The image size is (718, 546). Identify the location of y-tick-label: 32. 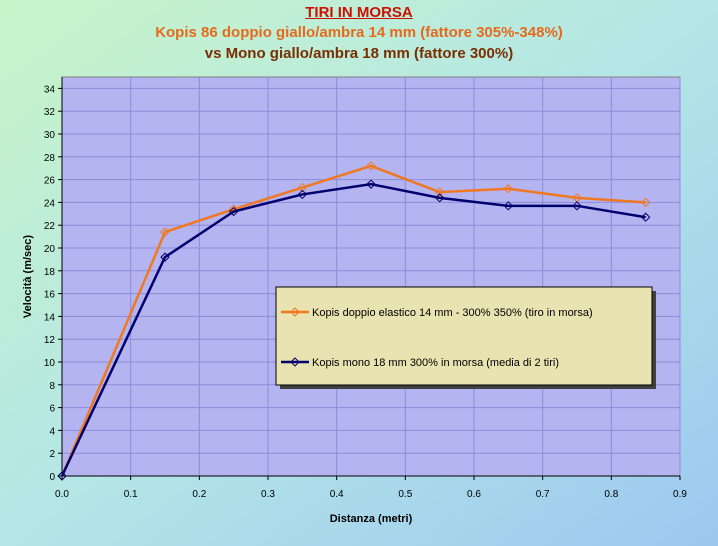
(50, 112).